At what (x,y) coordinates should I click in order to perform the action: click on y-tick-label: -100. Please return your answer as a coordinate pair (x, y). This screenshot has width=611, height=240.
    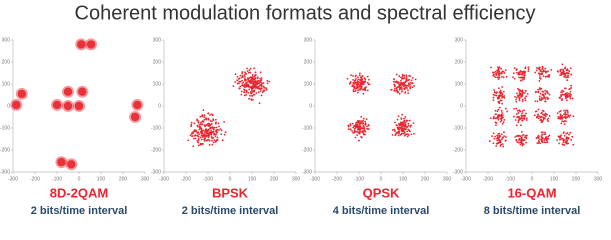
    Looking at the image, I should click on (307, 128).